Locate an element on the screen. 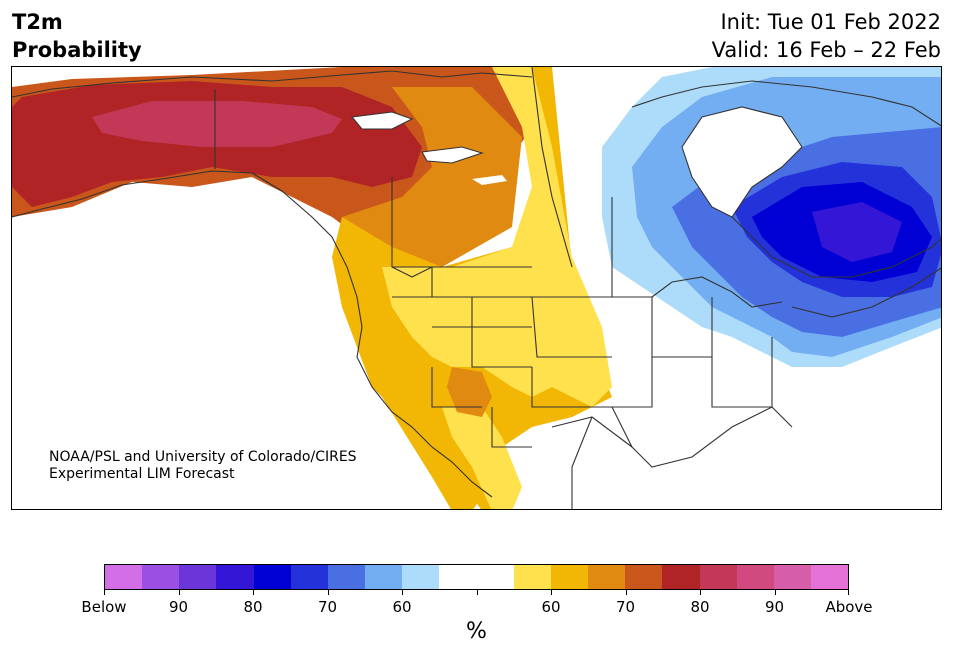 The height and width of the screenshot is (657, 953). region-orange-band is located at coordinates (432, 177).